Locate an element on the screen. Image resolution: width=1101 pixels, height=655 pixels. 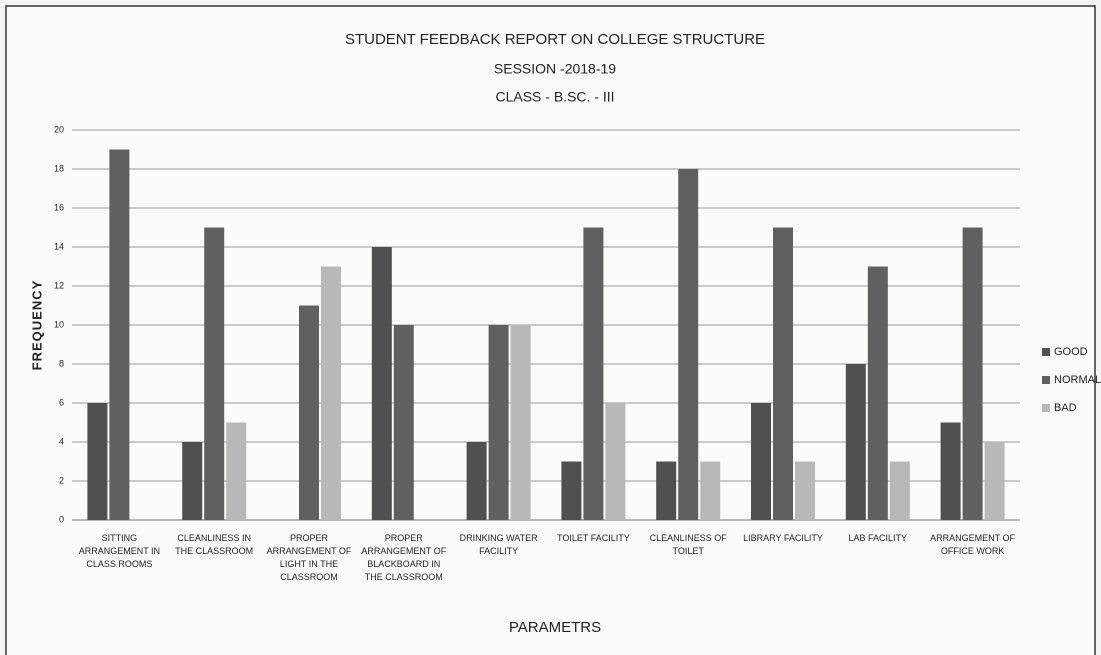
y-tick-label: 2 is located at coordinates (61, 480).